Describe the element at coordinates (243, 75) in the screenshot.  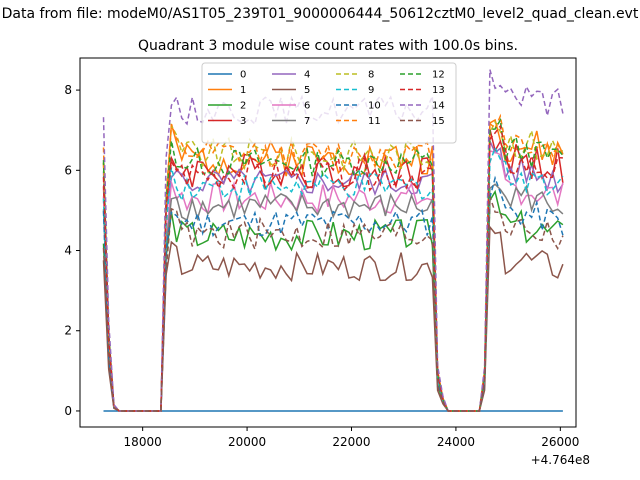
I see `legend-label-0: 0` at that location.